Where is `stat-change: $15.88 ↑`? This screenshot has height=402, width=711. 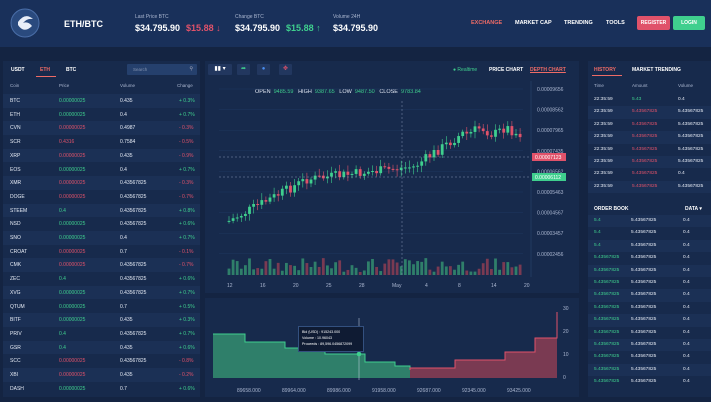 stat-change: $15.88 ↑ is located at coordinates (303, 28).